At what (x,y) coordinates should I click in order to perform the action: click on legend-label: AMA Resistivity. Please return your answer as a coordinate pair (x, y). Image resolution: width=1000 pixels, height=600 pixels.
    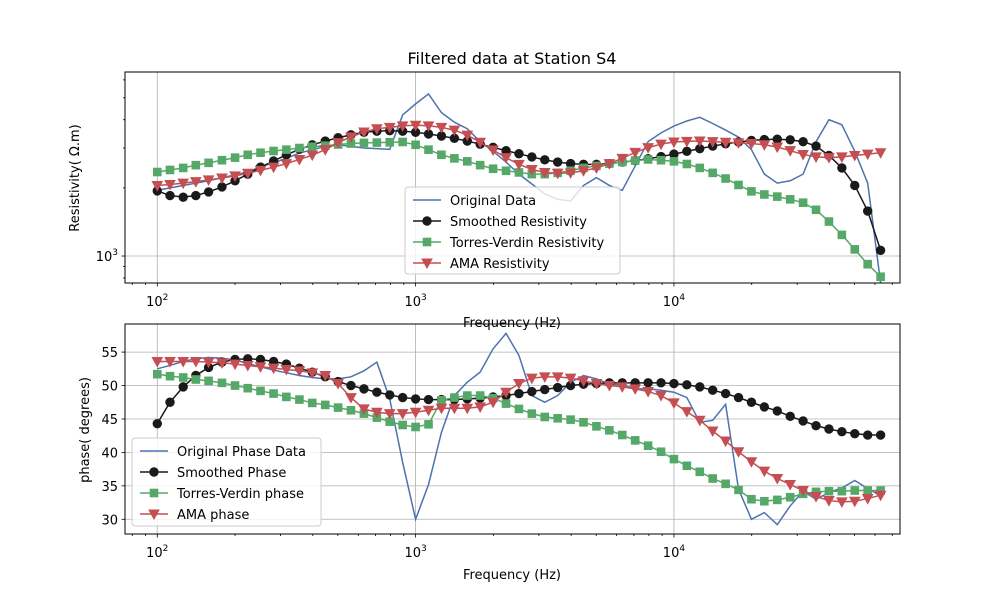
    Looking at the image, I should click on (500, 264).